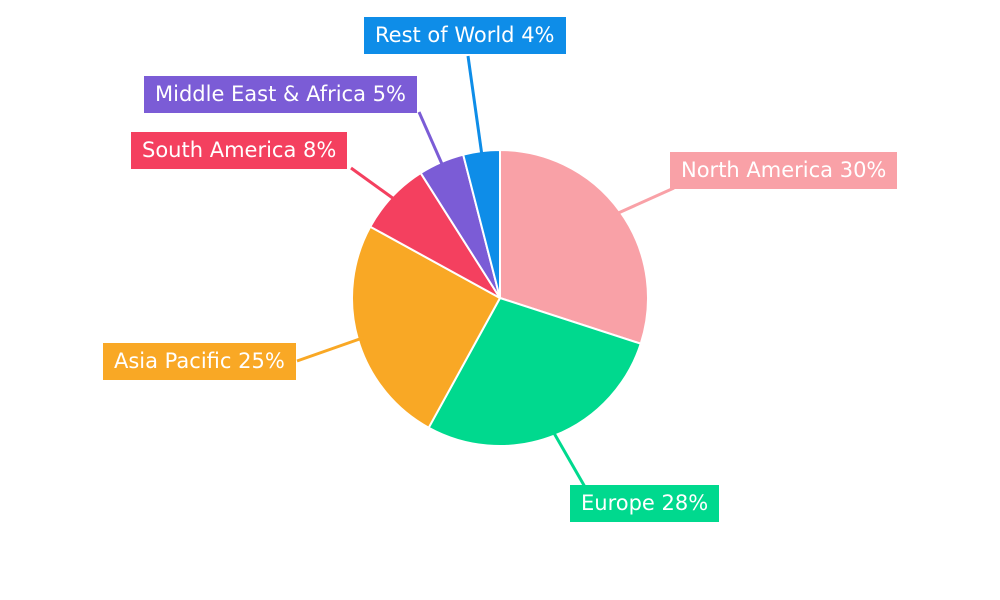 Image resolution: width=1000 pixels, height=600 pixels. Describe the element at coordinates (475, 106) in the screenshot. I see `leader-line-rest-of-world` at that location.